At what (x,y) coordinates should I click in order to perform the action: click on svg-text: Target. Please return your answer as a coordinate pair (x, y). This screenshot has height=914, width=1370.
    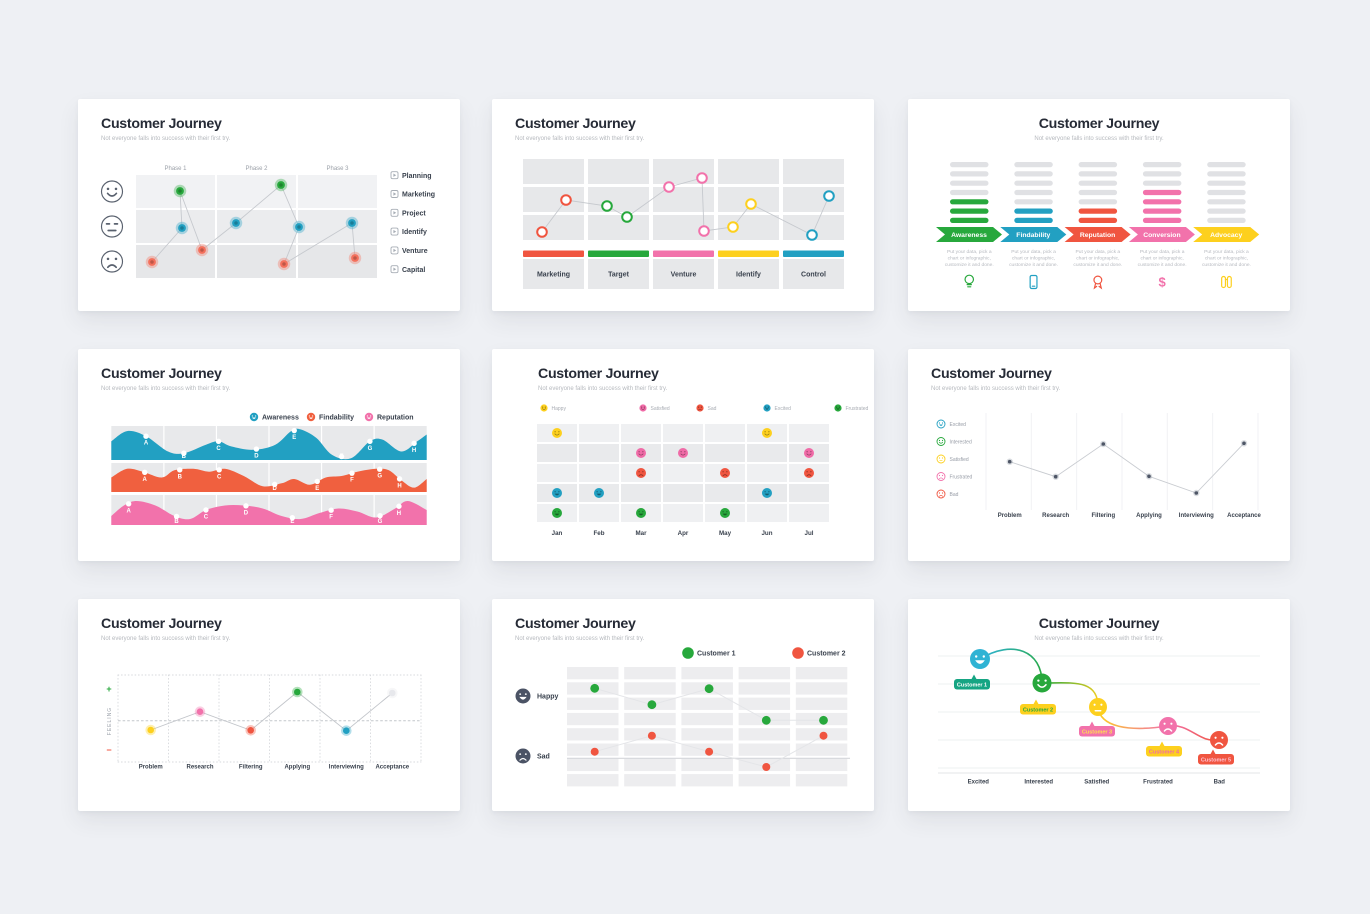
    Looking at the image, I should click on (619, 275).